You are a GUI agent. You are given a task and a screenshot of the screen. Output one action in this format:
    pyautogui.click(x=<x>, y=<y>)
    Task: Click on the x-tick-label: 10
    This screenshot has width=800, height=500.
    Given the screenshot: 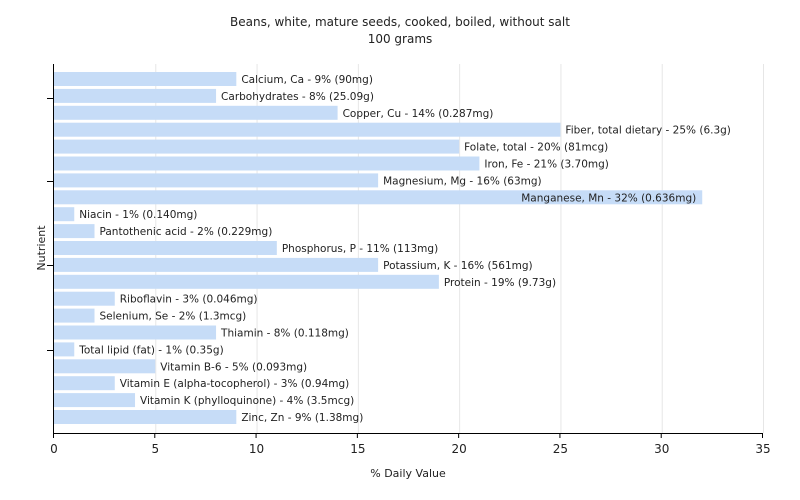 What is the action you would take?
    pyautogui.click(x=256, y=449)
    